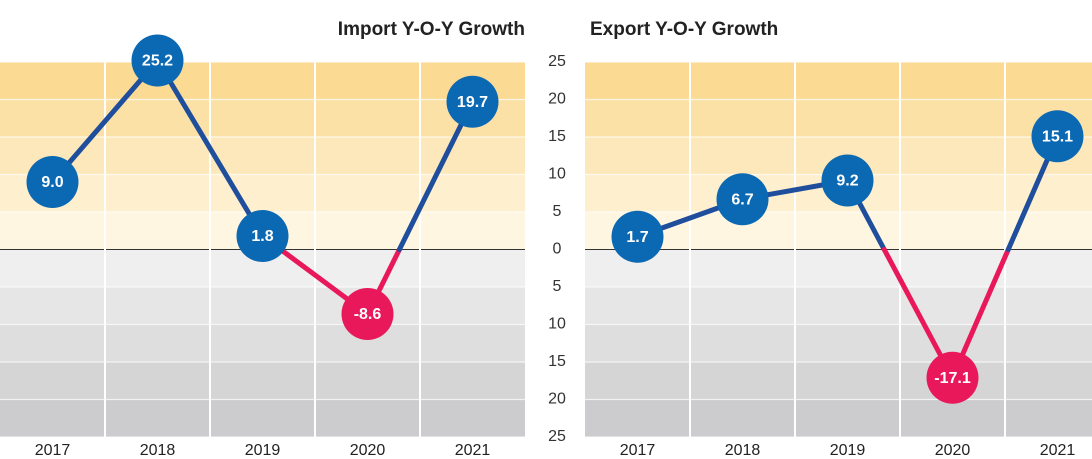 Image resolution: width=1092 pixels, height=459 pixels. I want to click on data-label: 25.2, so click(157, 61).